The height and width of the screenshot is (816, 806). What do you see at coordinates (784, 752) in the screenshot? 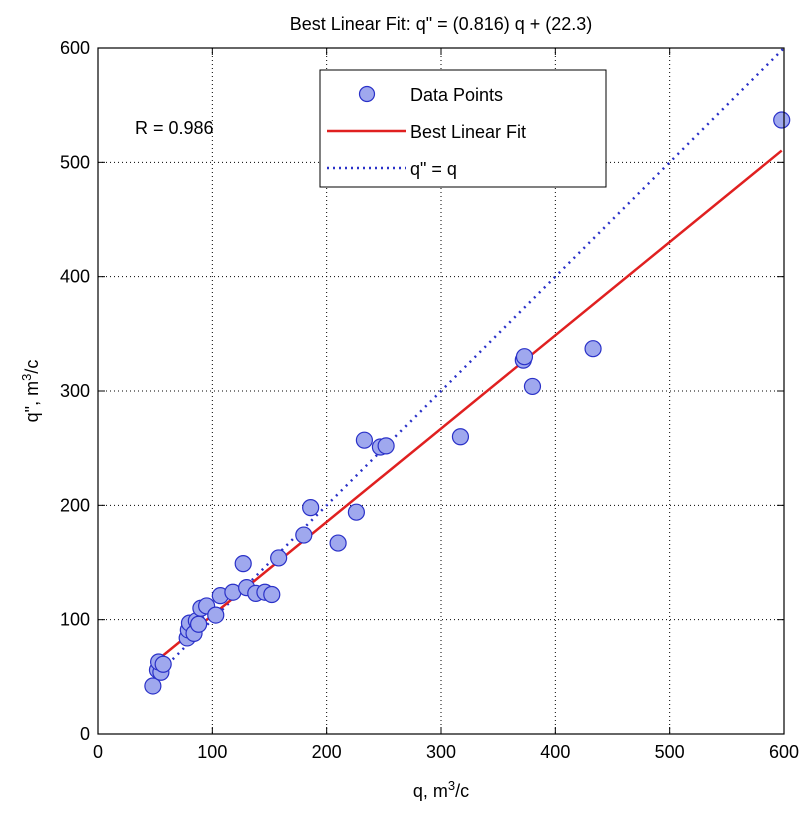
I see `x-tick-label: 600` at bounding box center [784, 752].